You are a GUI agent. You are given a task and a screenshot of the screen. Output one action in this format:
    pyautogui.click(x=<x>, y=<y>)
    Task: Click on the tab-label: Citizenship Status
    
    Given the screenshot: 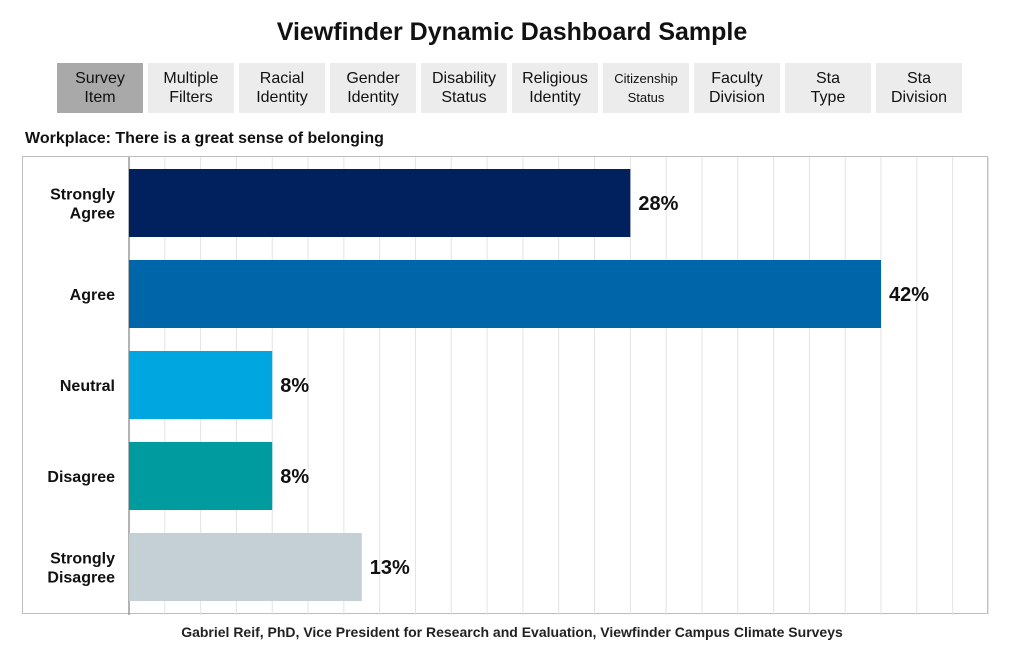 What is the action you would take?
    pyautogui.click(x=646, y=88)
    